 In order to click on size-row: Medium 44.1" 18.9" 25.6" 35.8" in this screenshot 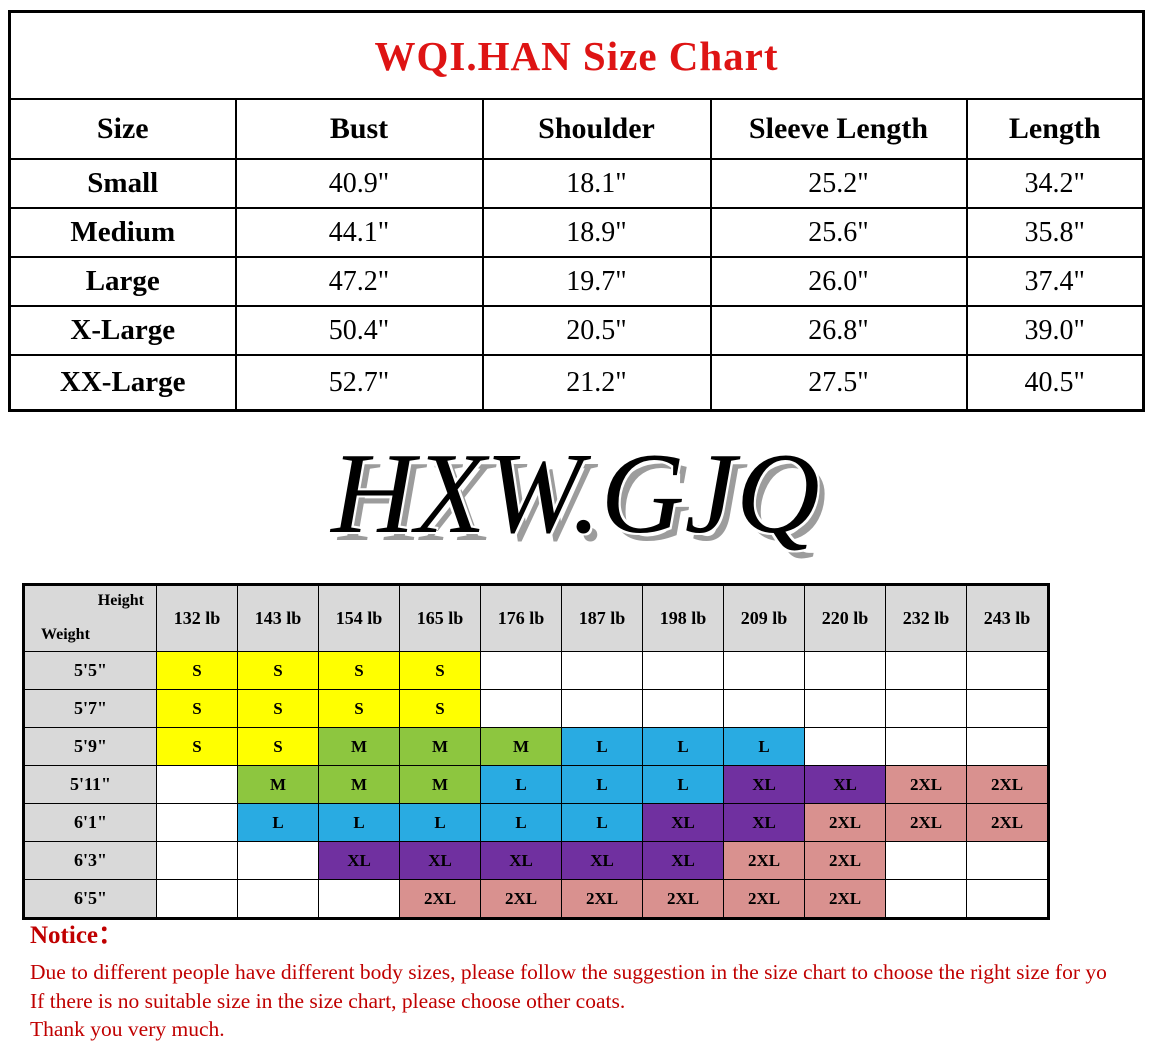, I will do `click(576, 232)`.